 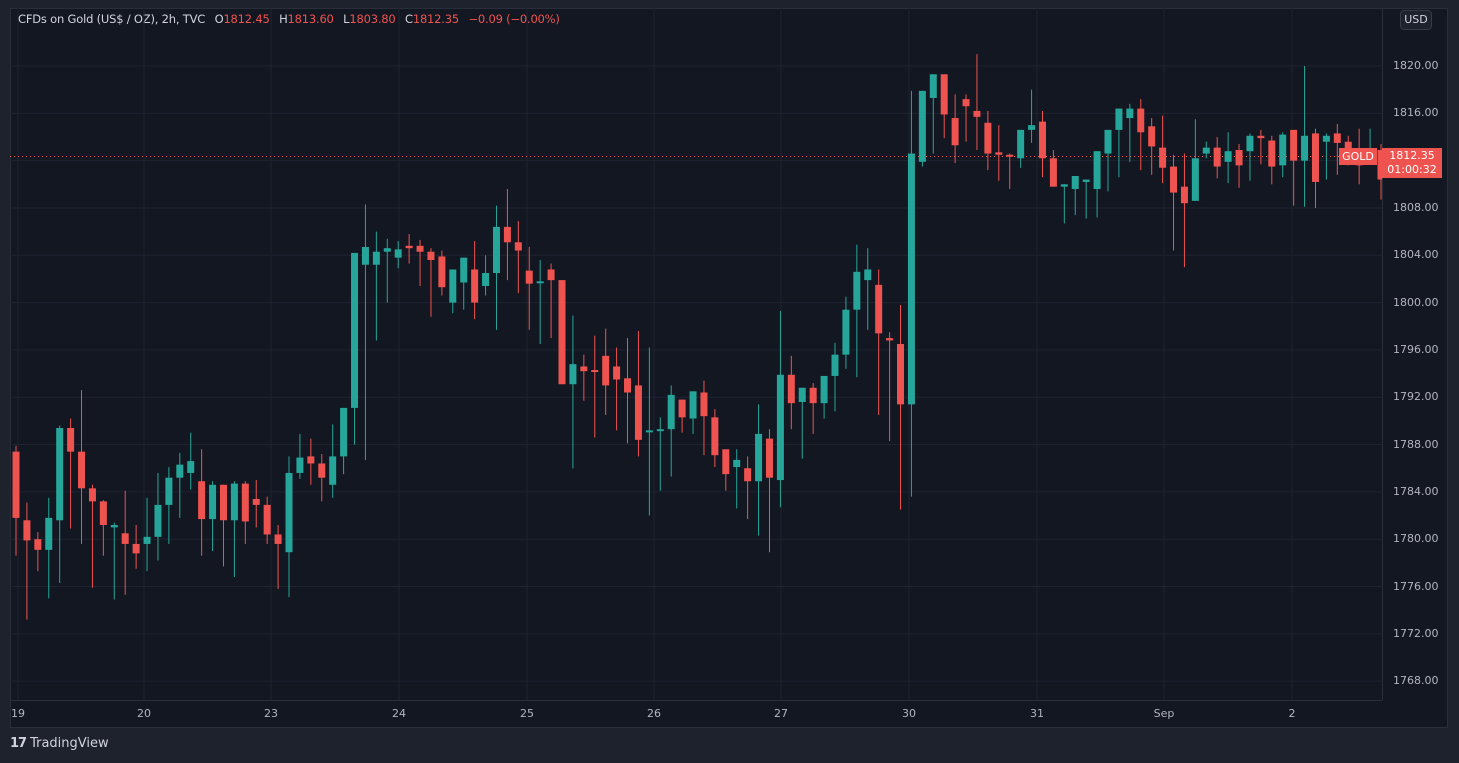 What do you see at coordinates (310, 19) in the screenshot?
I see `high-value: 1813.60` at bounding box center [310, 19].